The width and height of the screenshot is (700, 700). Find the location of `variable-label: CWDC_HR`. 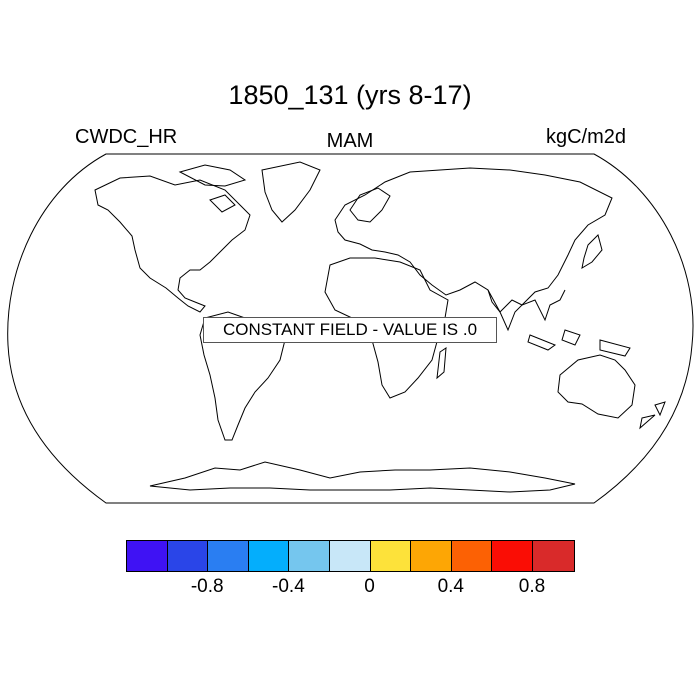

variable-label: CWDC_HR is located at coordinates (126, 137).